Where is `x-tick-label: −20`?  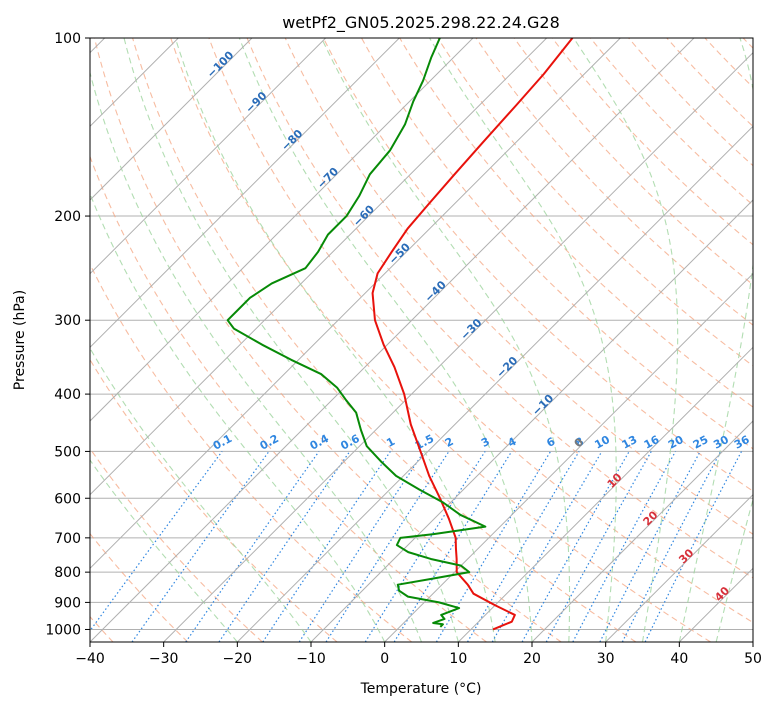 x-tick-label: −20 is located at coordinates (238, 659).